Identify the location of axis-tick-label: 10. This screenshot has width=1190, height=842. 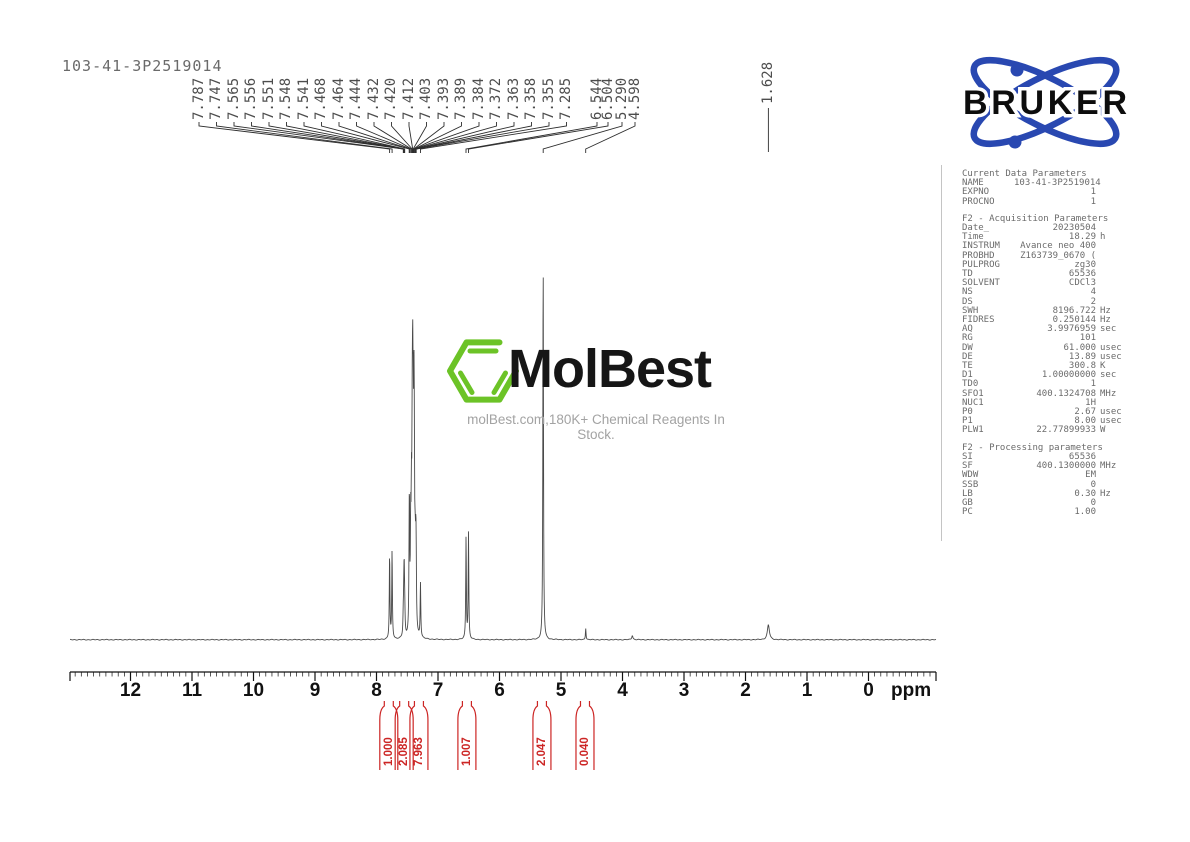
(253, 690).